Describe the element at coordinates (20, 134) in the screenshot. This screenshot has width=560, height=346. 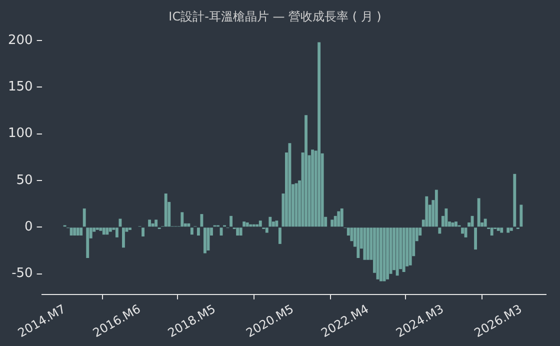
I see `y-tick-label: 100` at that location.